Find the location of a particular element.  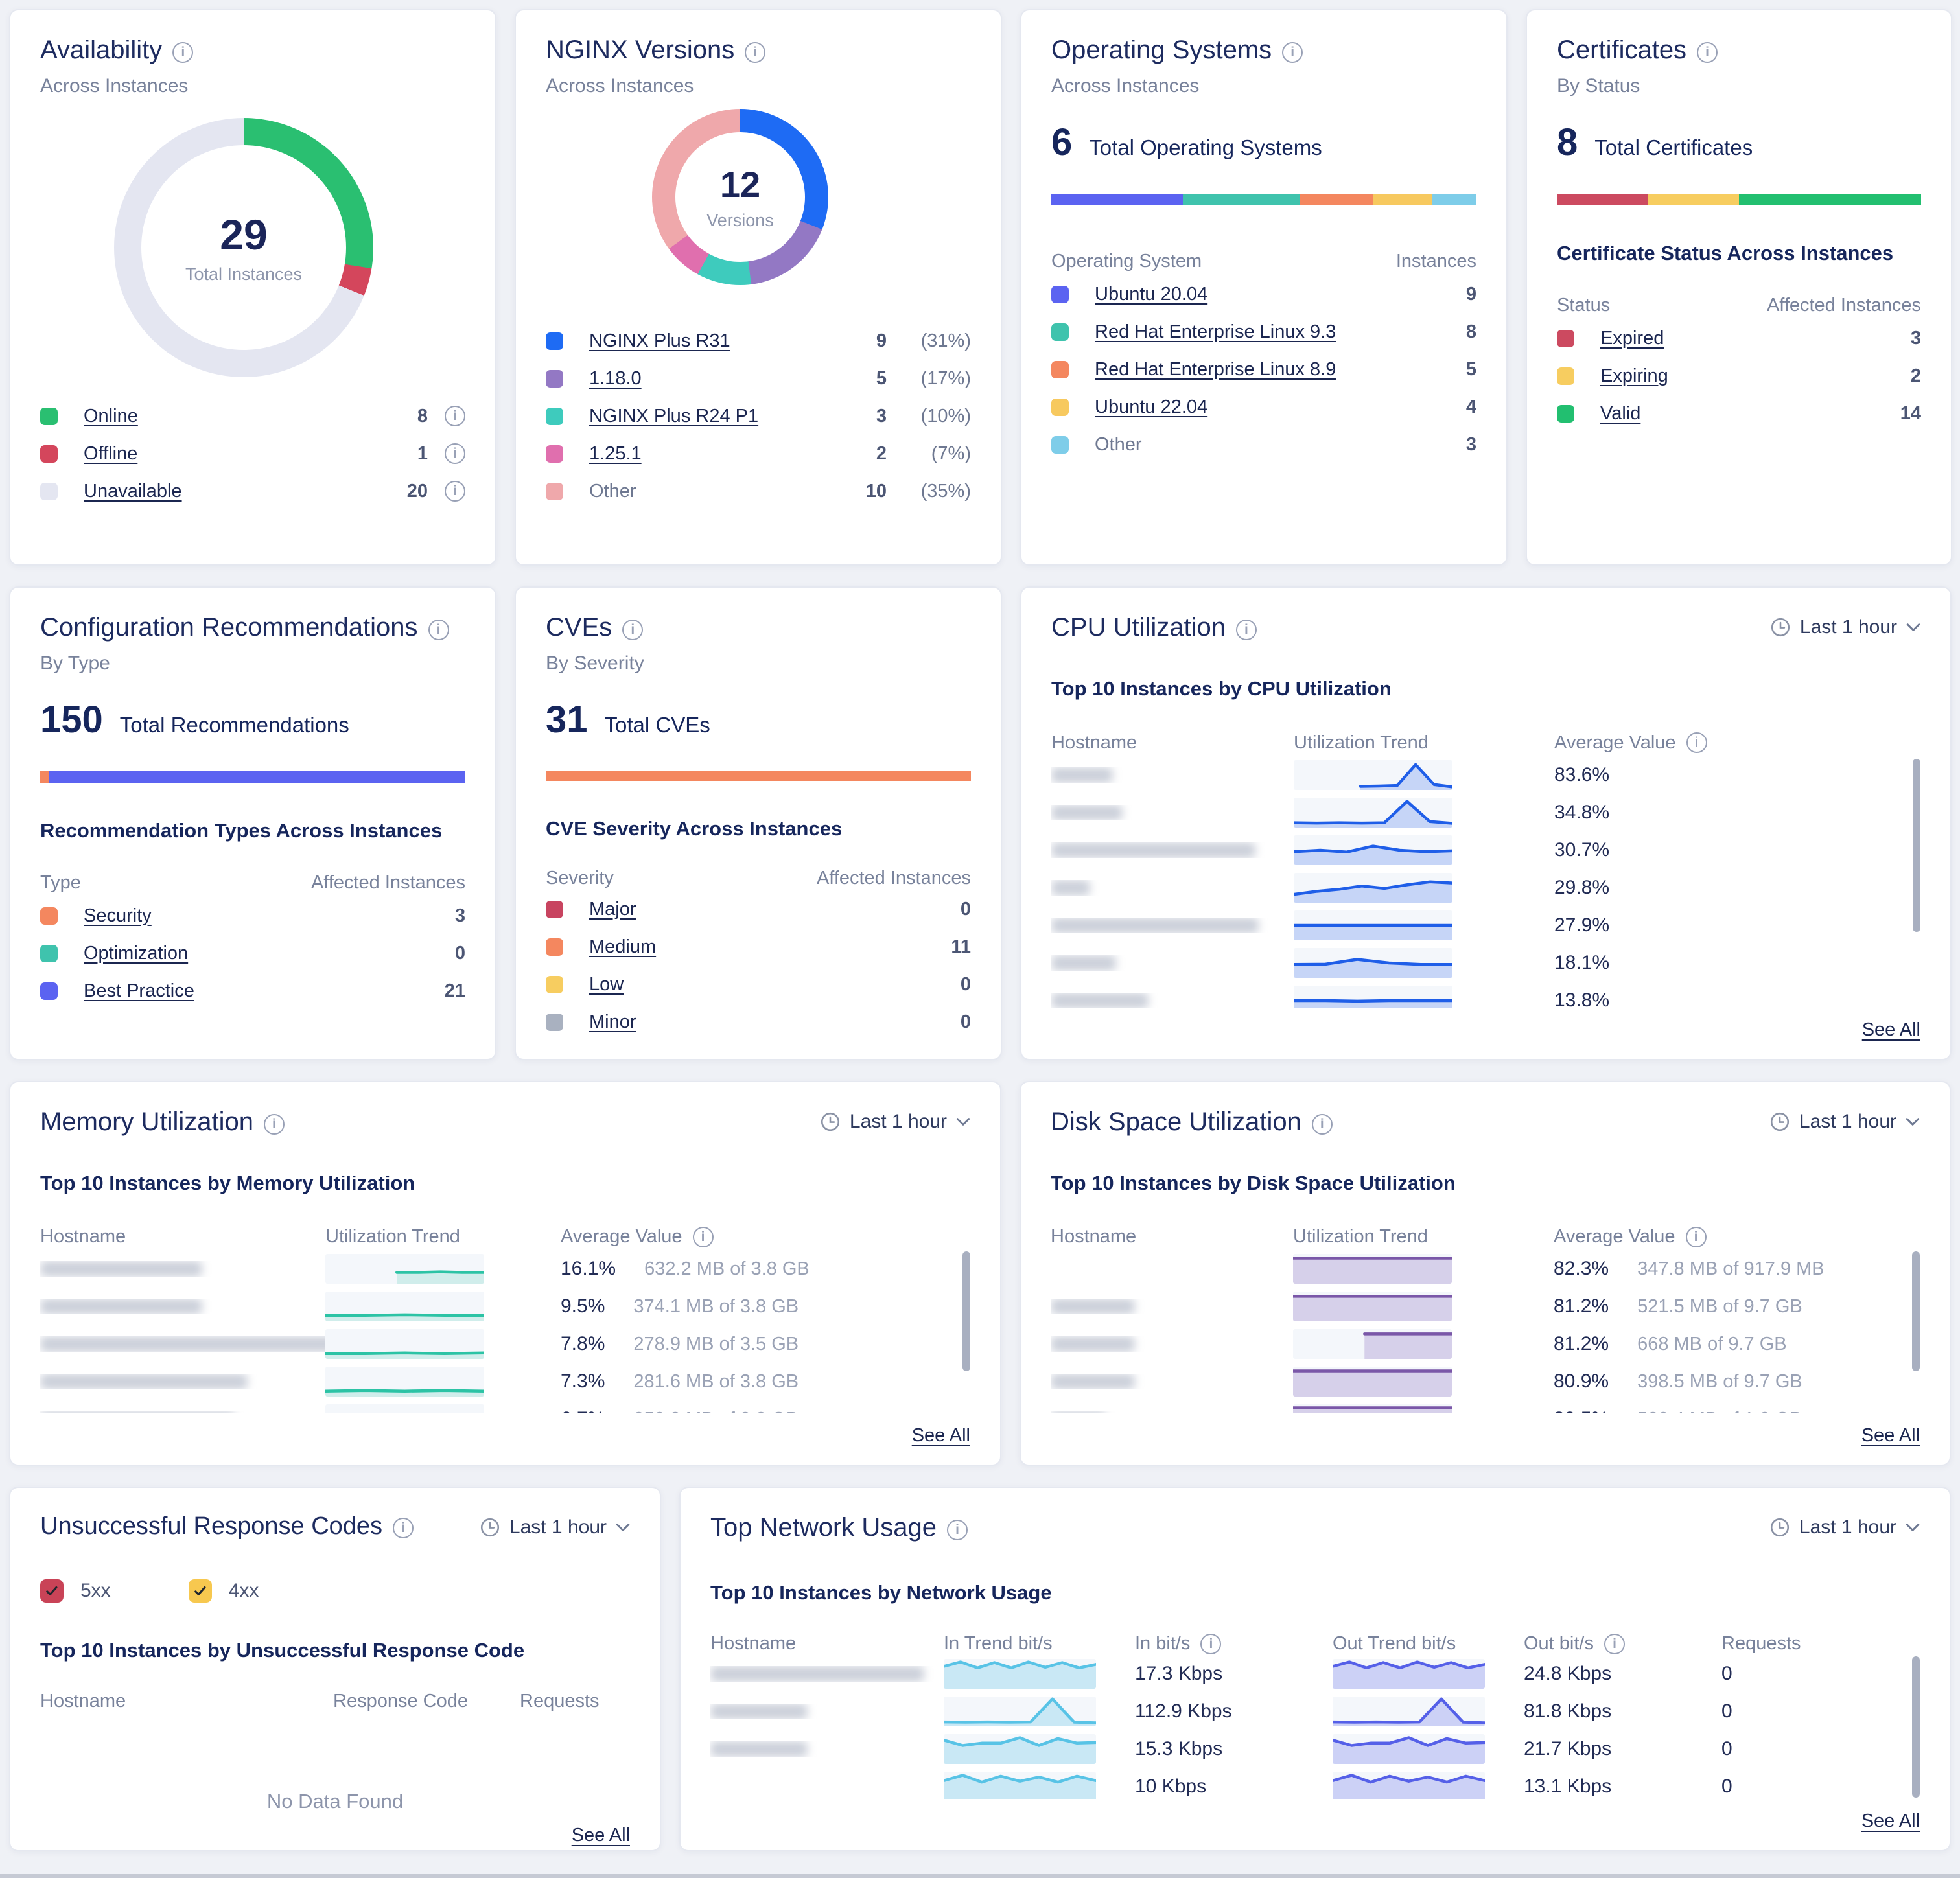

legend-item: Other 10 (35%) is located at coordinates (759, 491).